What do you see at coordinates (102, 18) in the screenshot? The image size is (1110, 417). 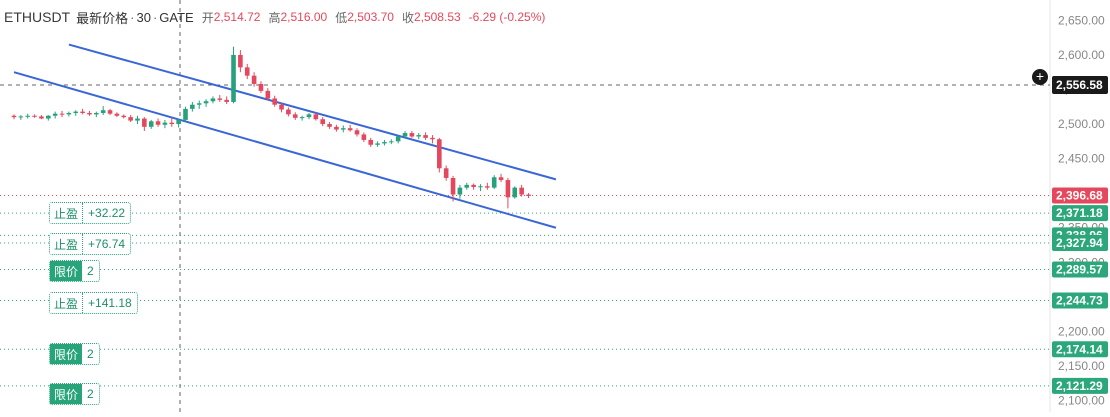 I see `chart-title: 最新价格` at bounding box center [102, 18].